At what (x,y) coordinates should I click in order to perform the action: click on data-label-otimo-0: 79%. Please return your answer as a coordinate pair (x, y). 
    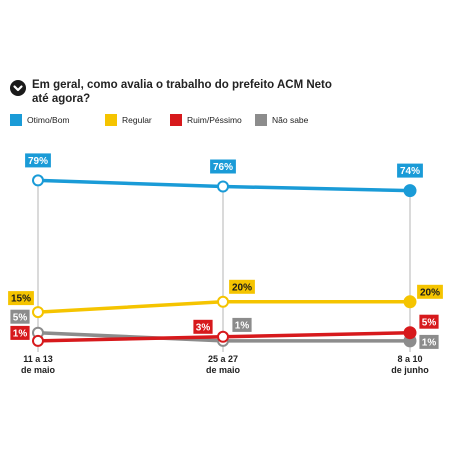
    Looking at the image, I should click on (38, 161).